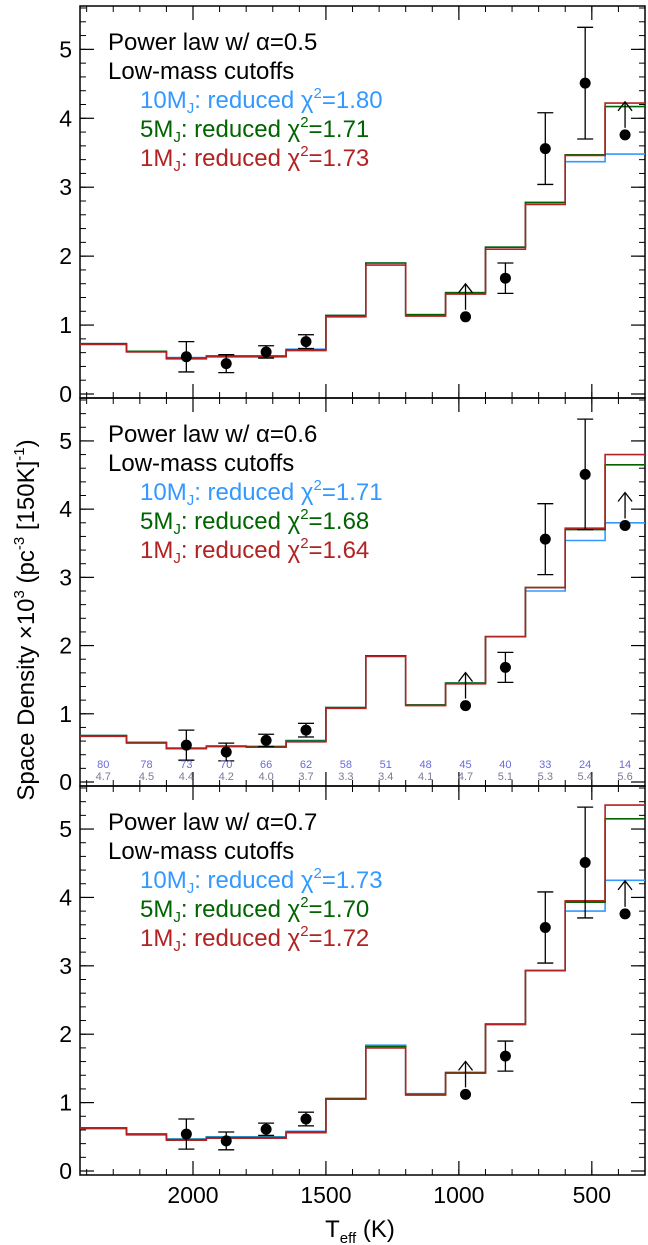 This screenshot has height=1245, width=648. I want to click on legend-entry-10m: 10MJ: reduced χ2=1.80, so click(261, 101).